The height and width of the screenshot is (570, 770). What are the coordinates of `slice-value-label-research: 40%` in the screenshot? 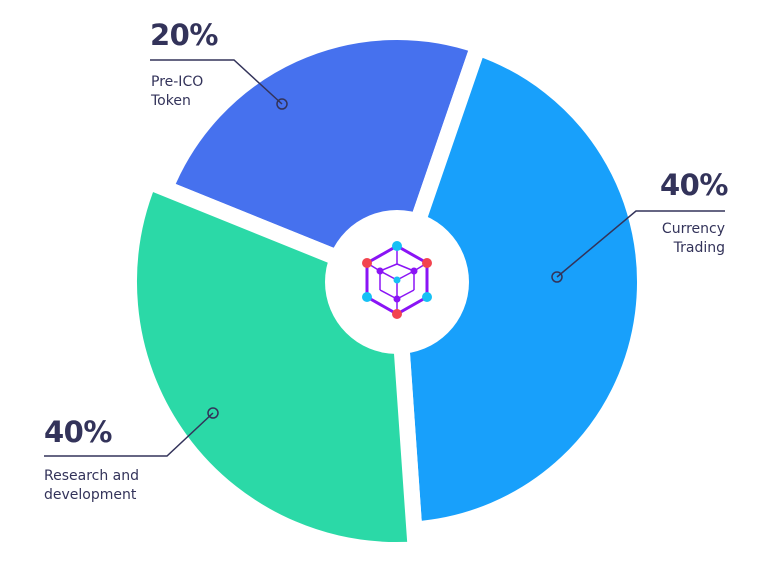 It's located at (78, 432).